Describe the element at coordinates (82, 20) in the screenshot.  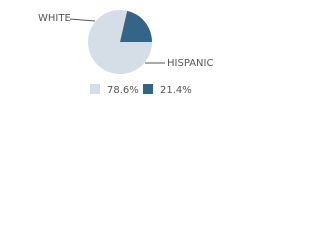
I see `label-leader` at that location.